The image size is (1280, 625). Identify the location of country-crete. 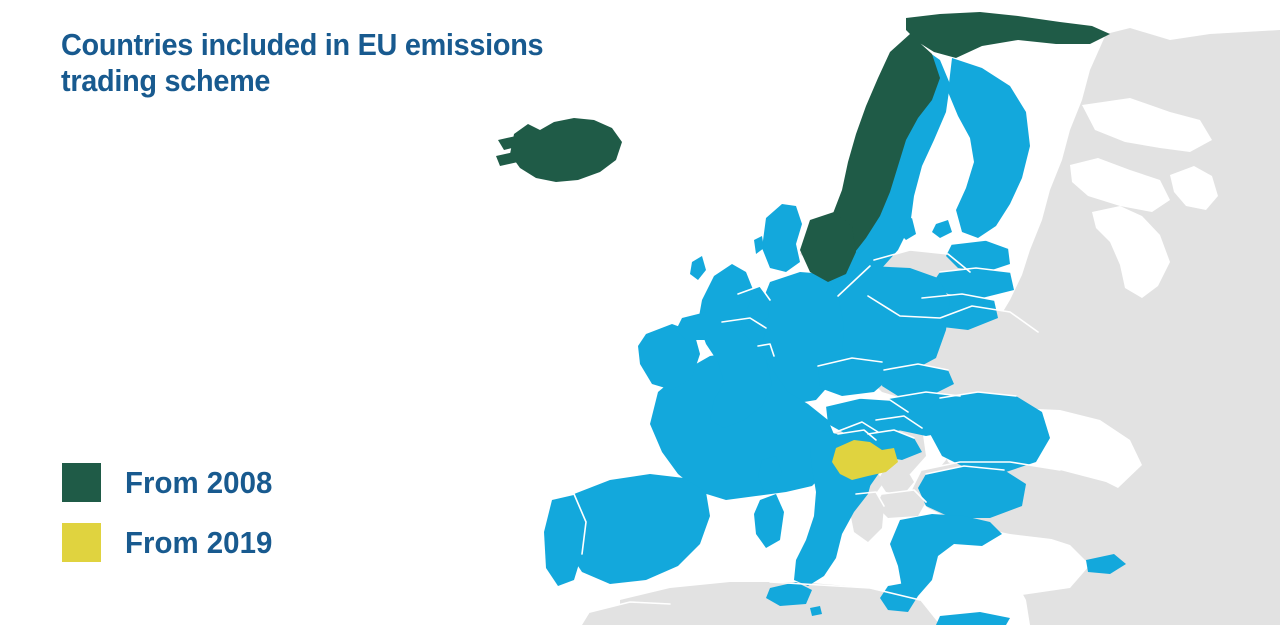
(973, 618).